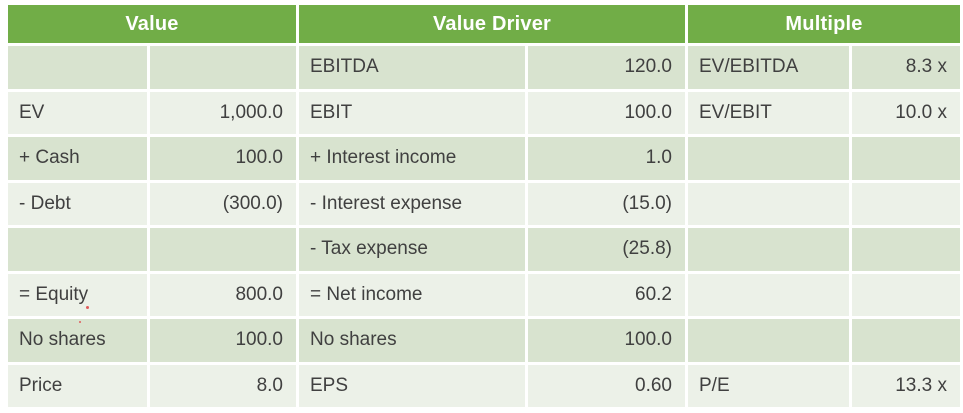  I want to click on cell-driver-label: EPS, so click(412, 385).